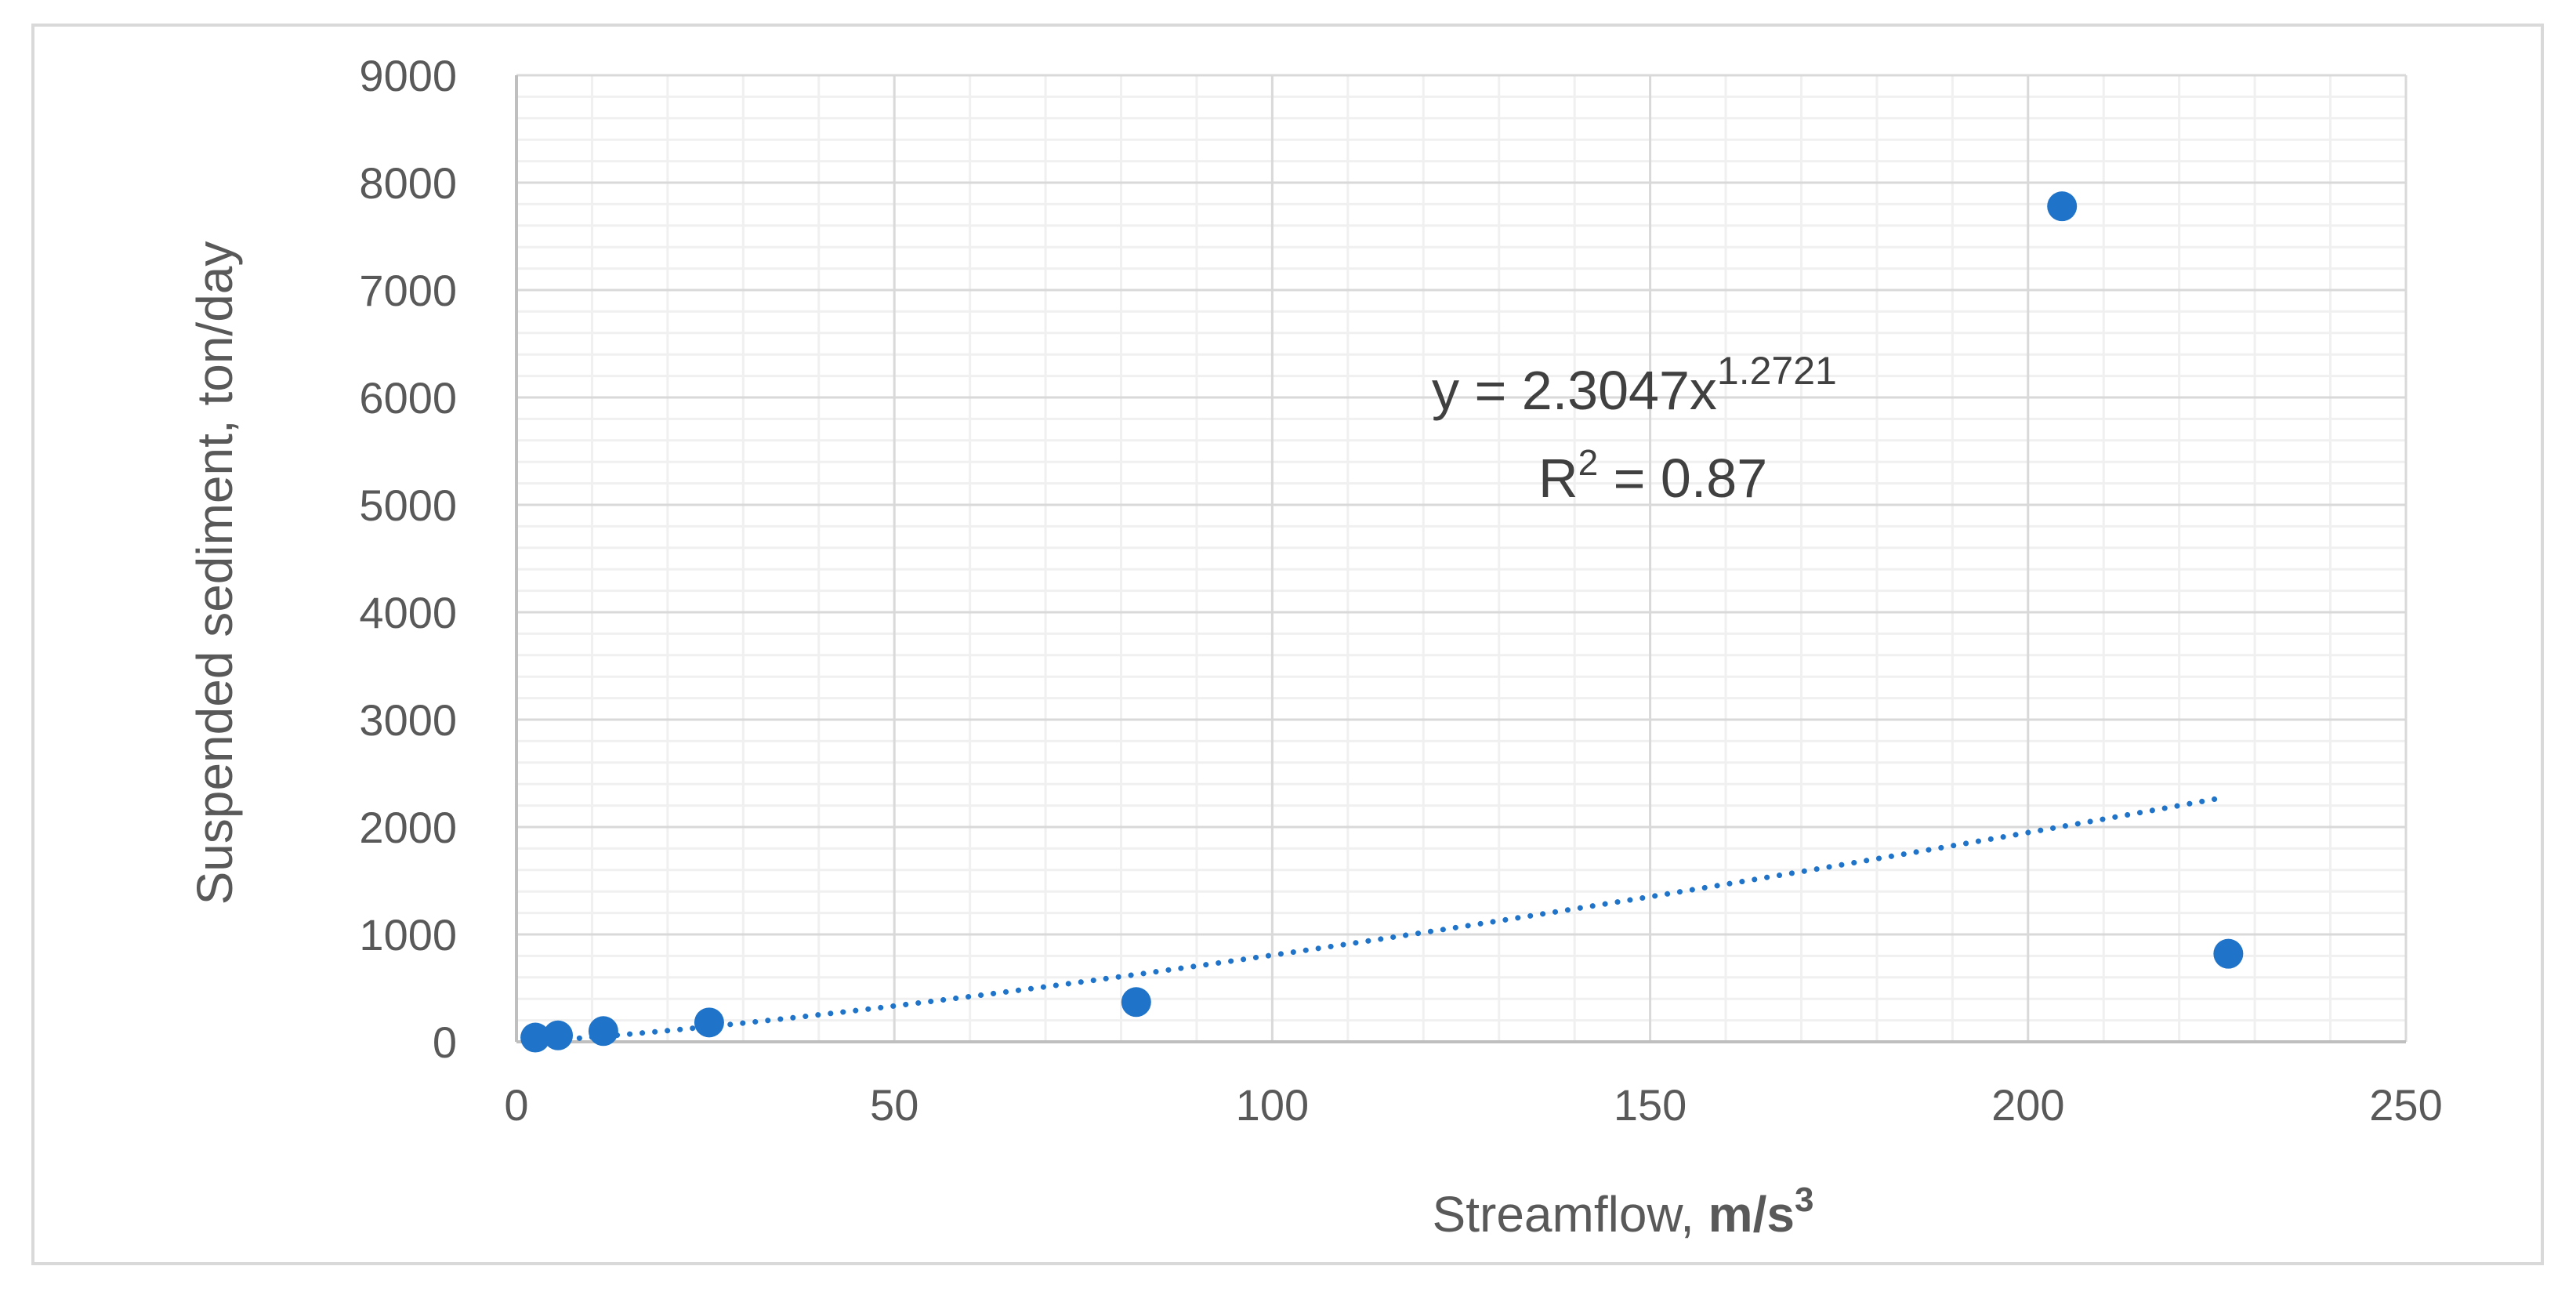 The image size is (2576, 1306). I want to click on y-tick-label: 3000, so click(408, 720).